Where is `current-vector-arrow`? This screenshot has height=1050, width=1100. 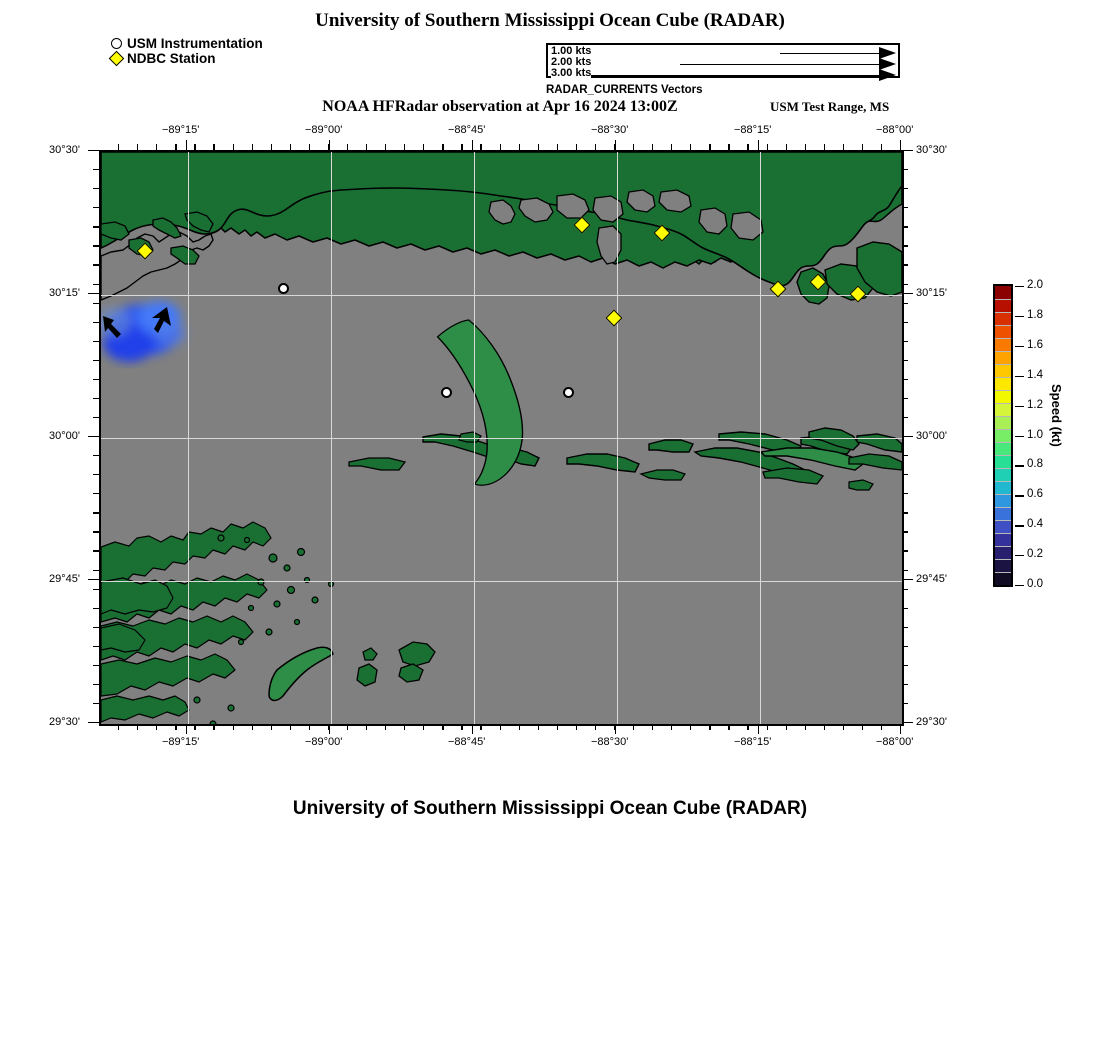 current-vector-arrow is located at coordinates (112, 327).